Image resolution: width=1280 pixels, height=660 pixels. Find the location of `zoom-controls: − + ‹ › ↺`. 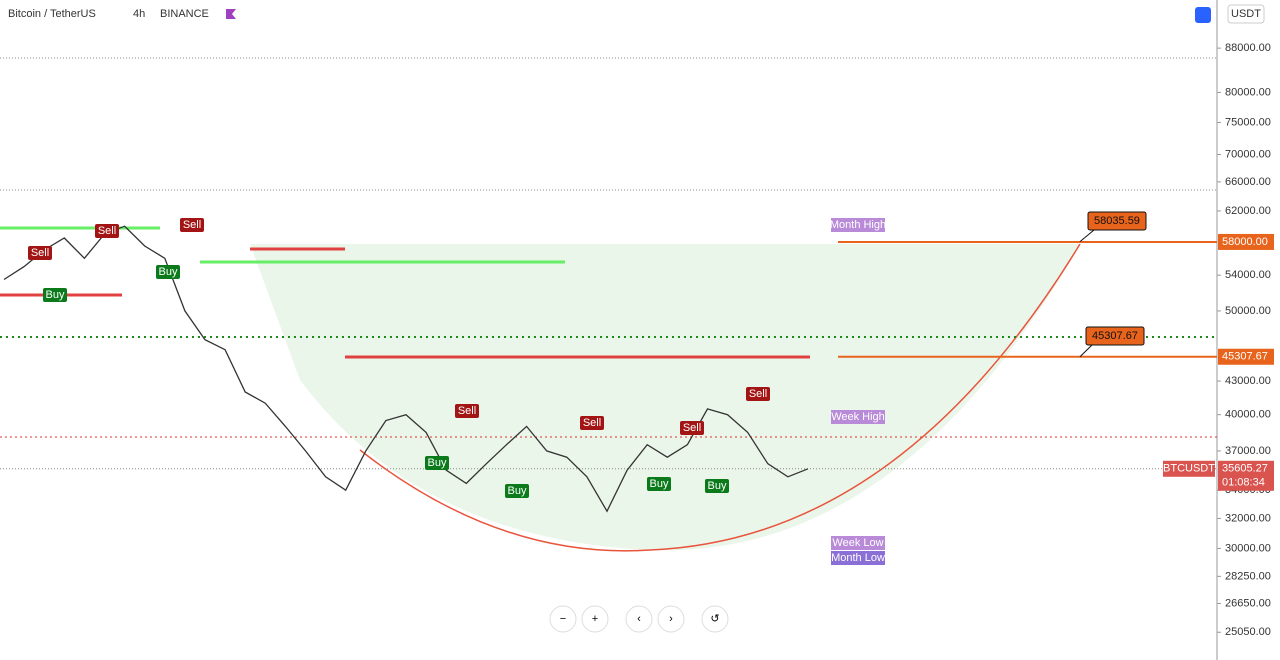

zoom-controls: − + ‹ › ↺ is located at coordinates (639, 619).